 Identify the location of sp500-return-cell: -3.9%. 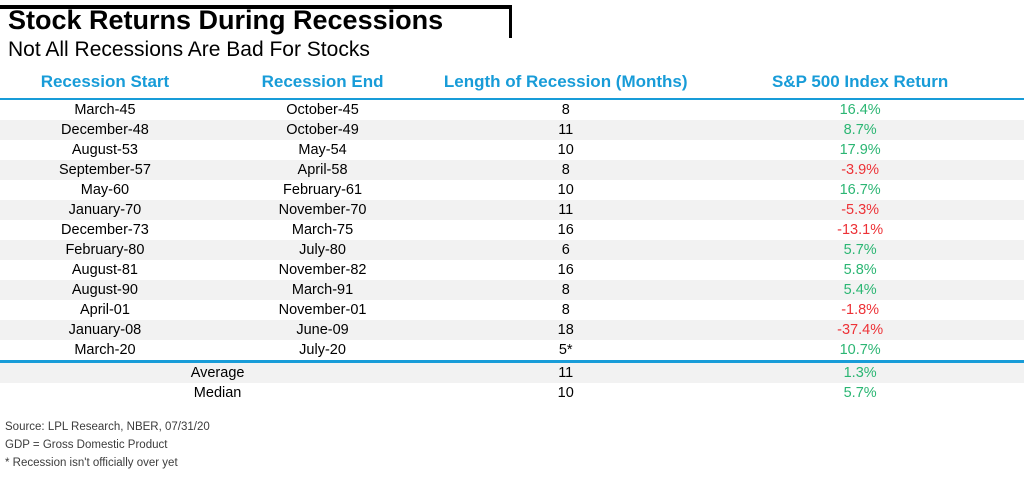
(860, 170).